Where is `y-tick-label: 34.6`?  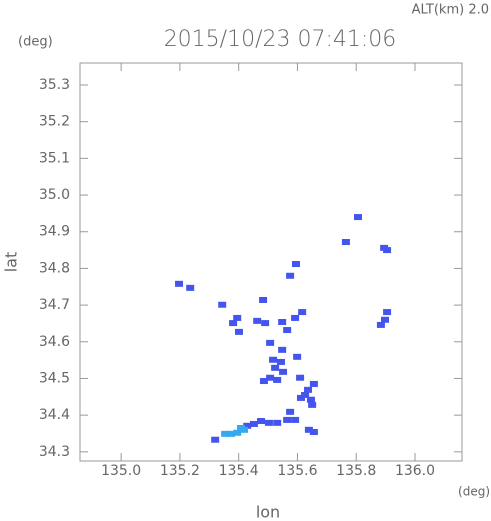 y-tick-label: 34.6 is located at coordinates (54, 342).